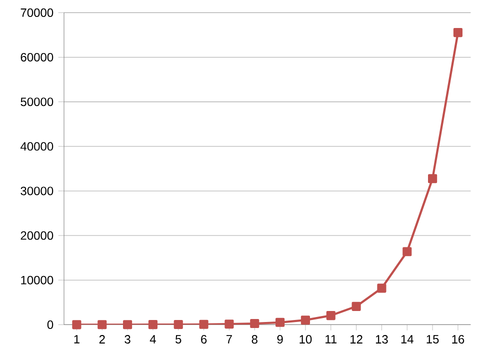 The height and width of the screenshot is (362, 490). What do you see at coordinates (432, 339) in the screenshot?
I see `x-tick-label: 15` at bounding box center [432, 339].